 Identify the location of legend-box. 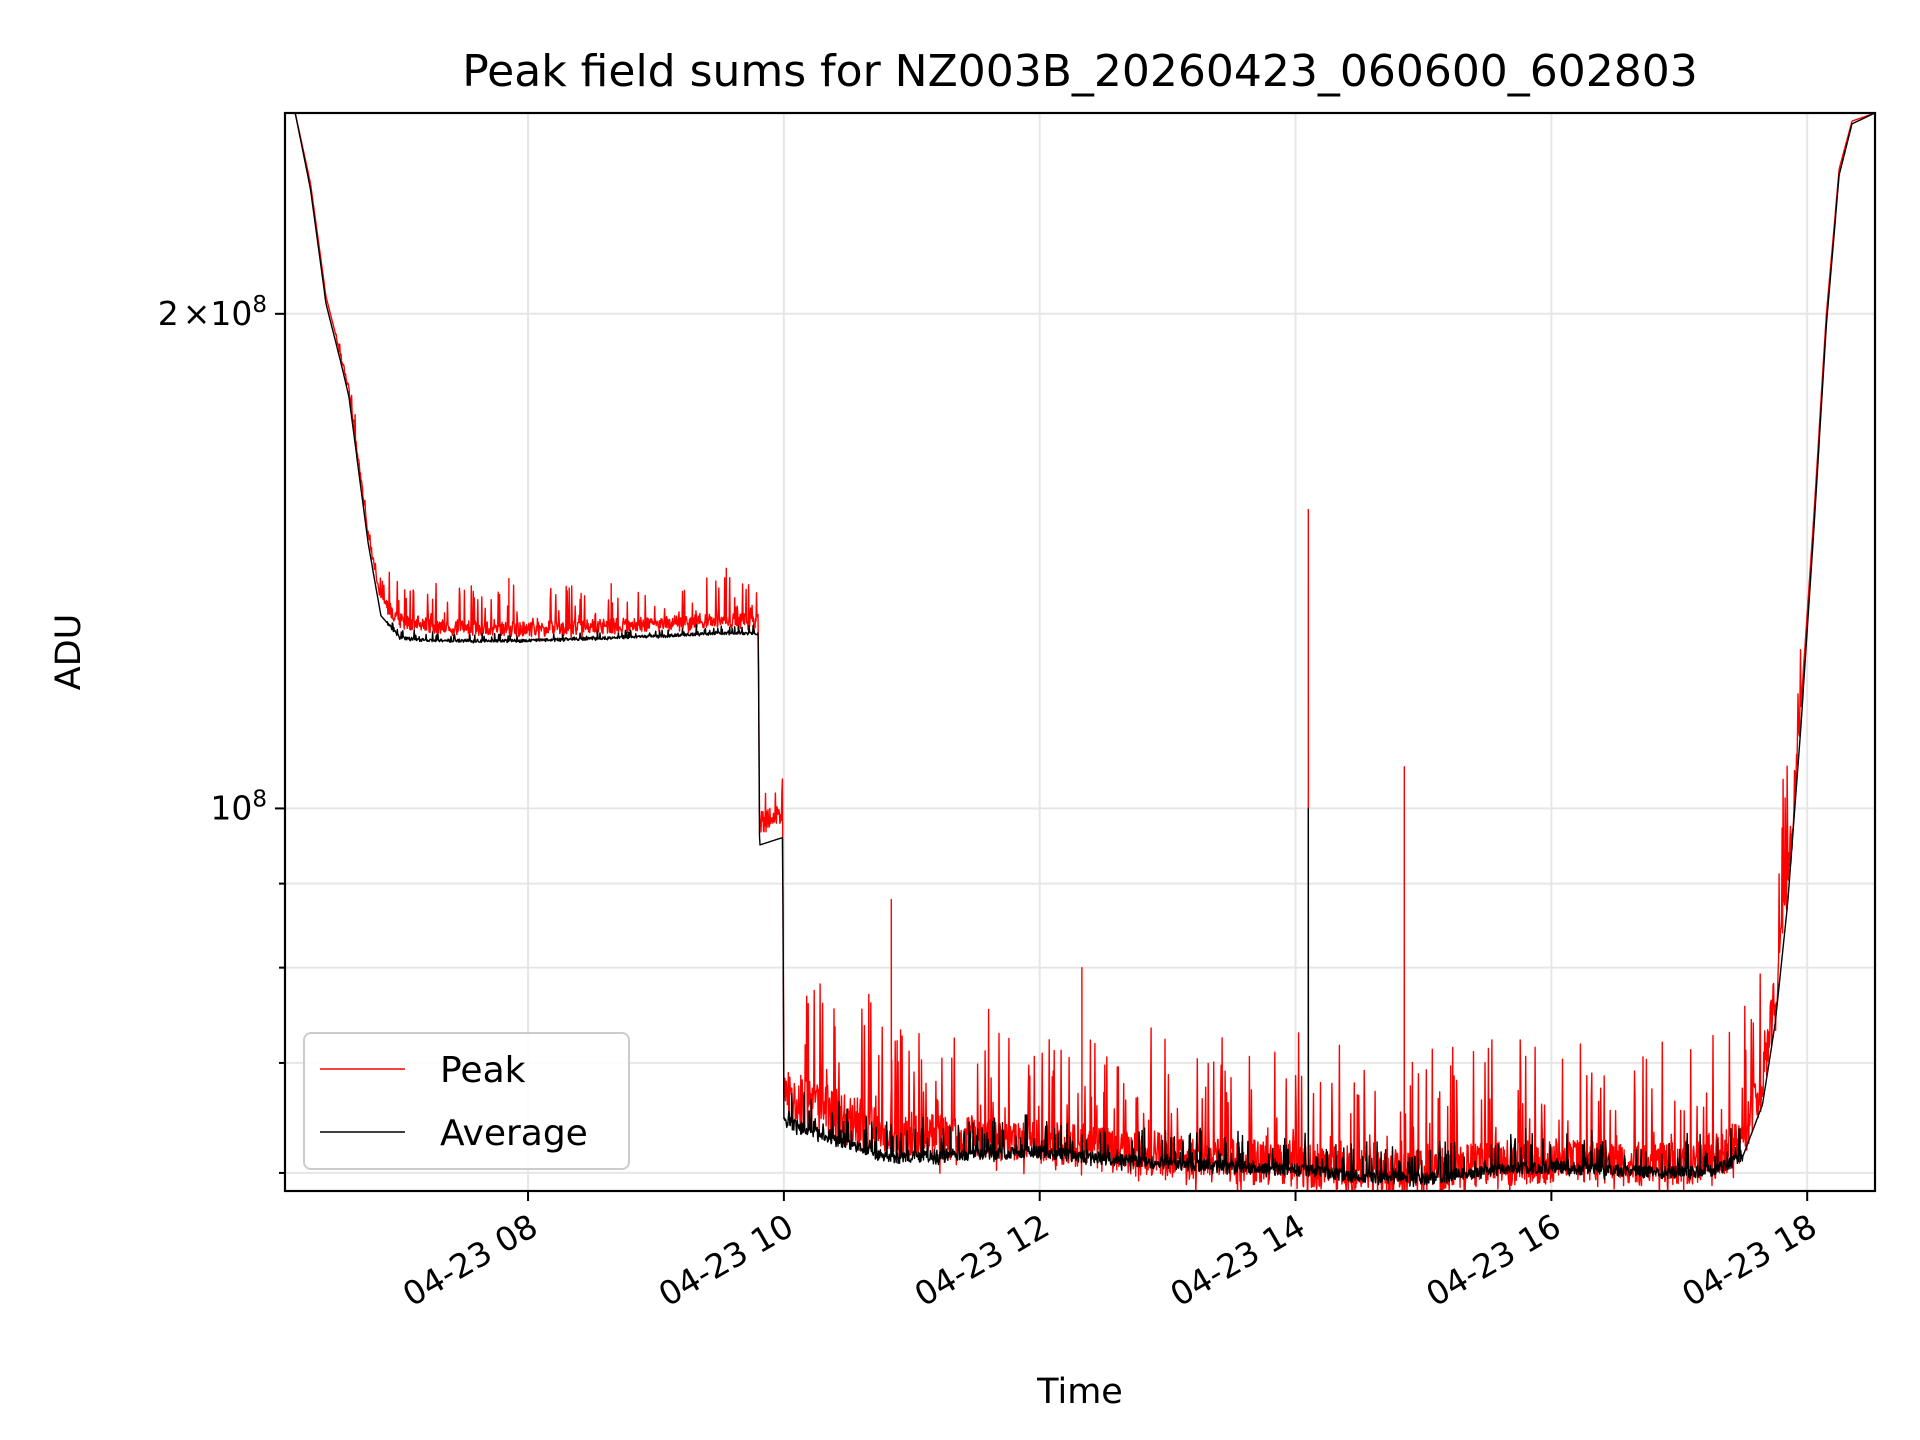
(466, 1101).